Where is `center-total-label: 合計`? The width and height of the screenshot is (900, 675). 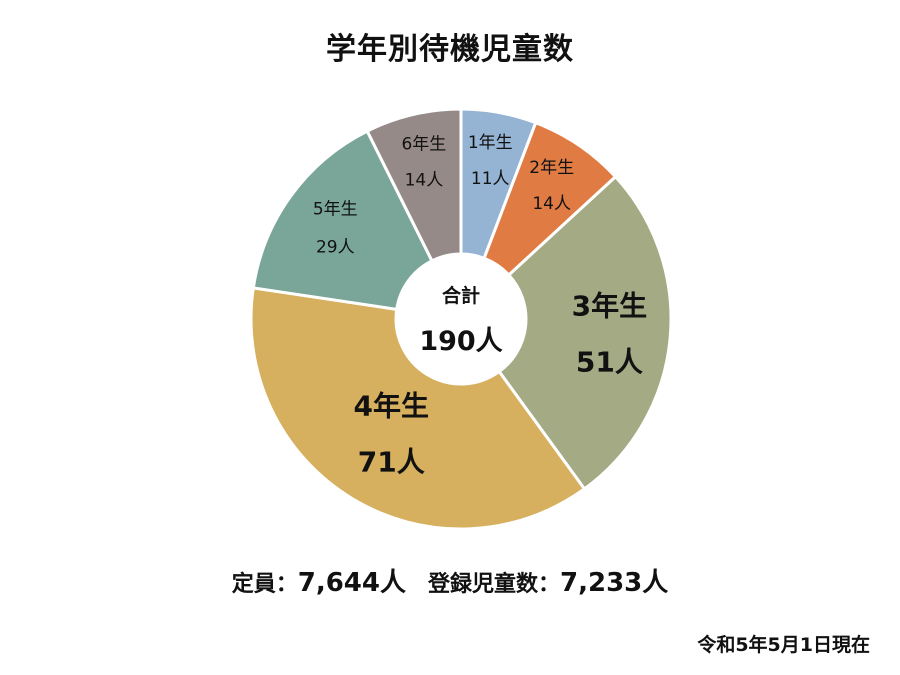 center-total-label: 合計 is located at coordinates (461, 295).